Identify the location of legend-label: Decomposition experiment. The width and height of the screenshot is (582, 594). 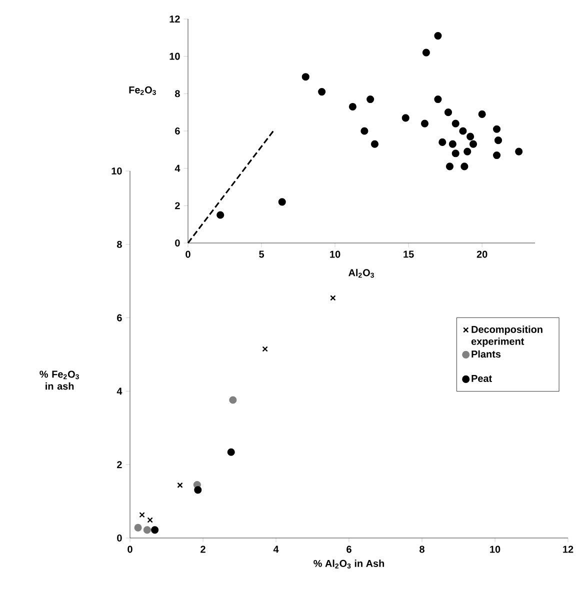
(506, 336).